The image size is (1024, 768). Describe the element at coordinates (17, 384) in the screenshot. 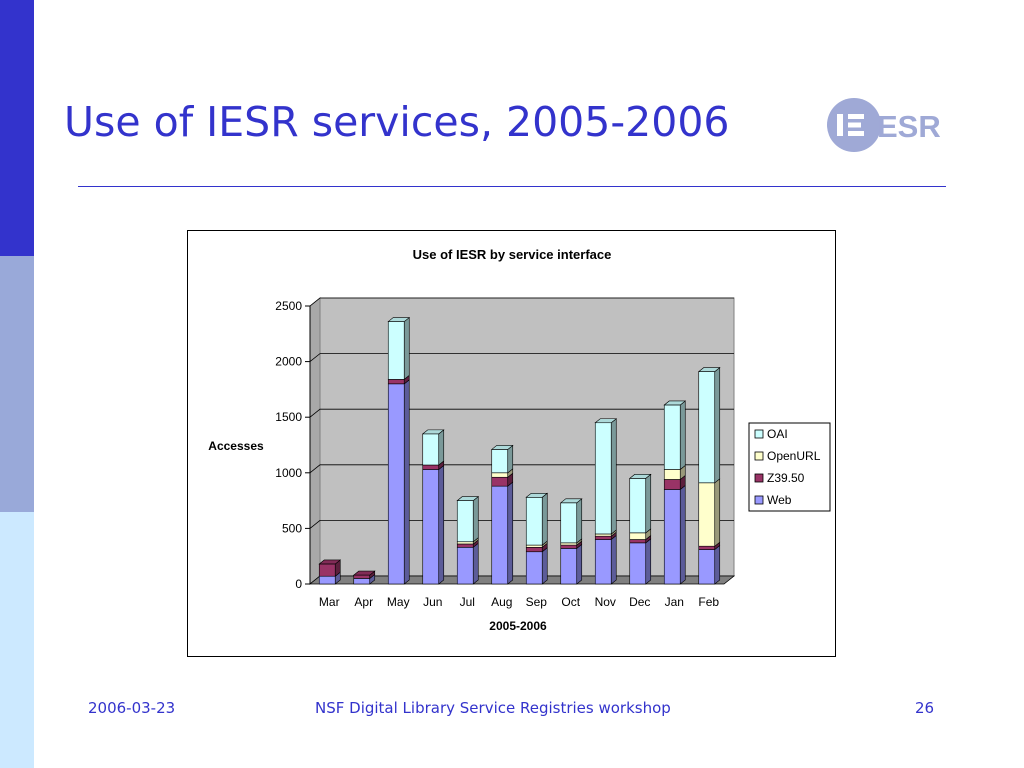

I see `sidebar-band-middle` at that location.